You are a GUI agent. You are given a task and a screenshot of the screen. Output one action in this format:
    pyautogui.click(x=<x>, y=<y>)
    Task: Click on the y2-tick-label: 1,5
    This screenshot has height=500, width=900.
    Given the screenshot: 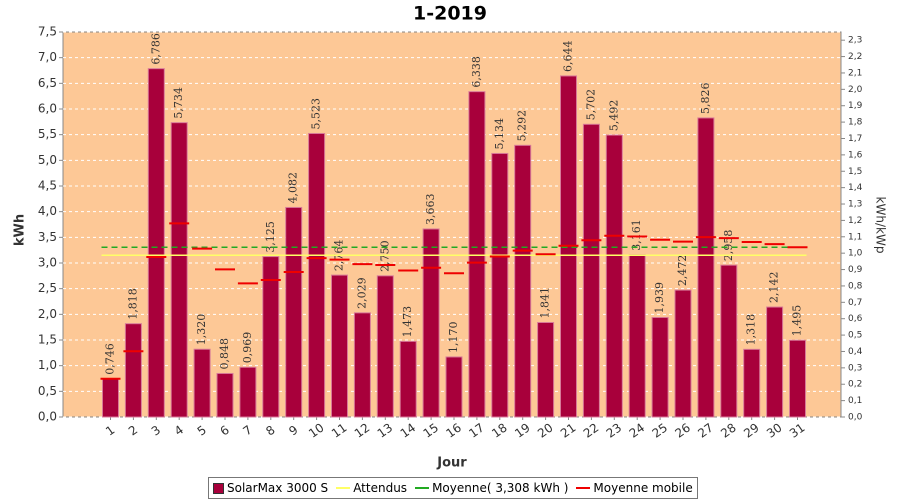 What is the action you would take?
    pyautogui.click(x=855, y=172)
    